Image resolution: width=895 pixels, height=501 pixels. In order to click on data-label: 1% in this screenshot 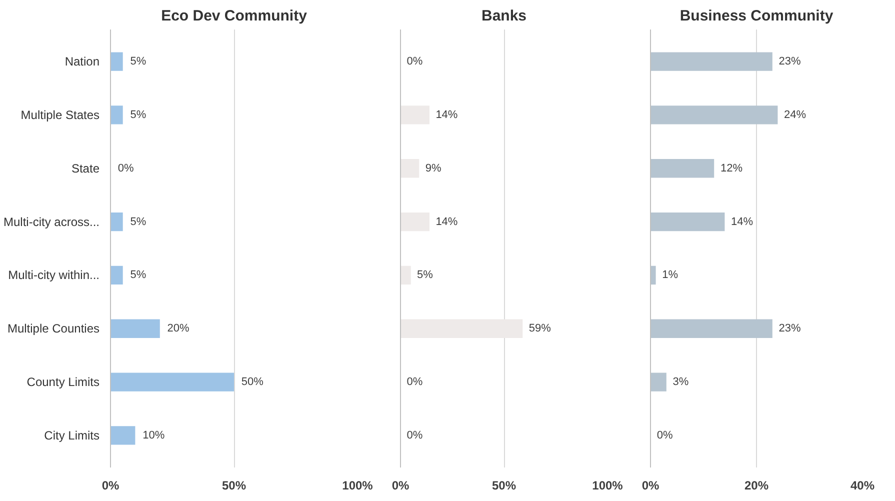, I will do `click(670, 275)`.